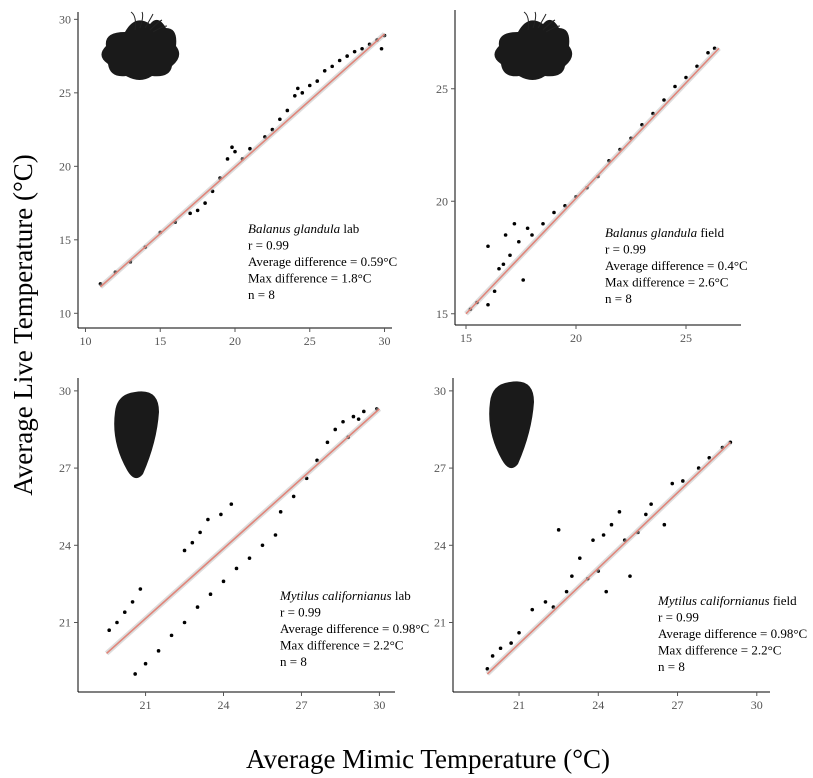 The width and height of the screenshot is (813, 778). Describe the element at coordinates (146, 705) in the screenshot. I see `x-tick-label: 21` at that location.